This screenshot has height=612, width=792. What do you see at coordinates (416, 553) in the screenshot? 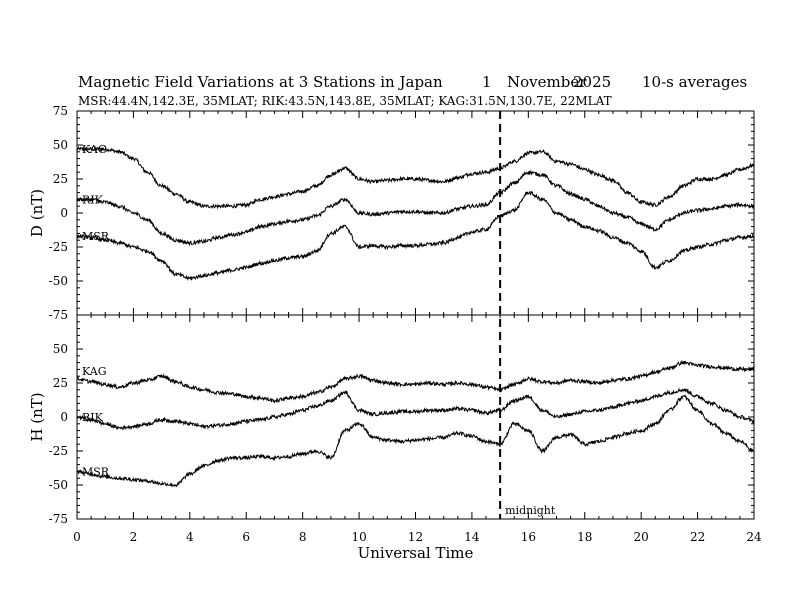
I see `x-axis-label: Universal Time` at bounding box center [416, 553].